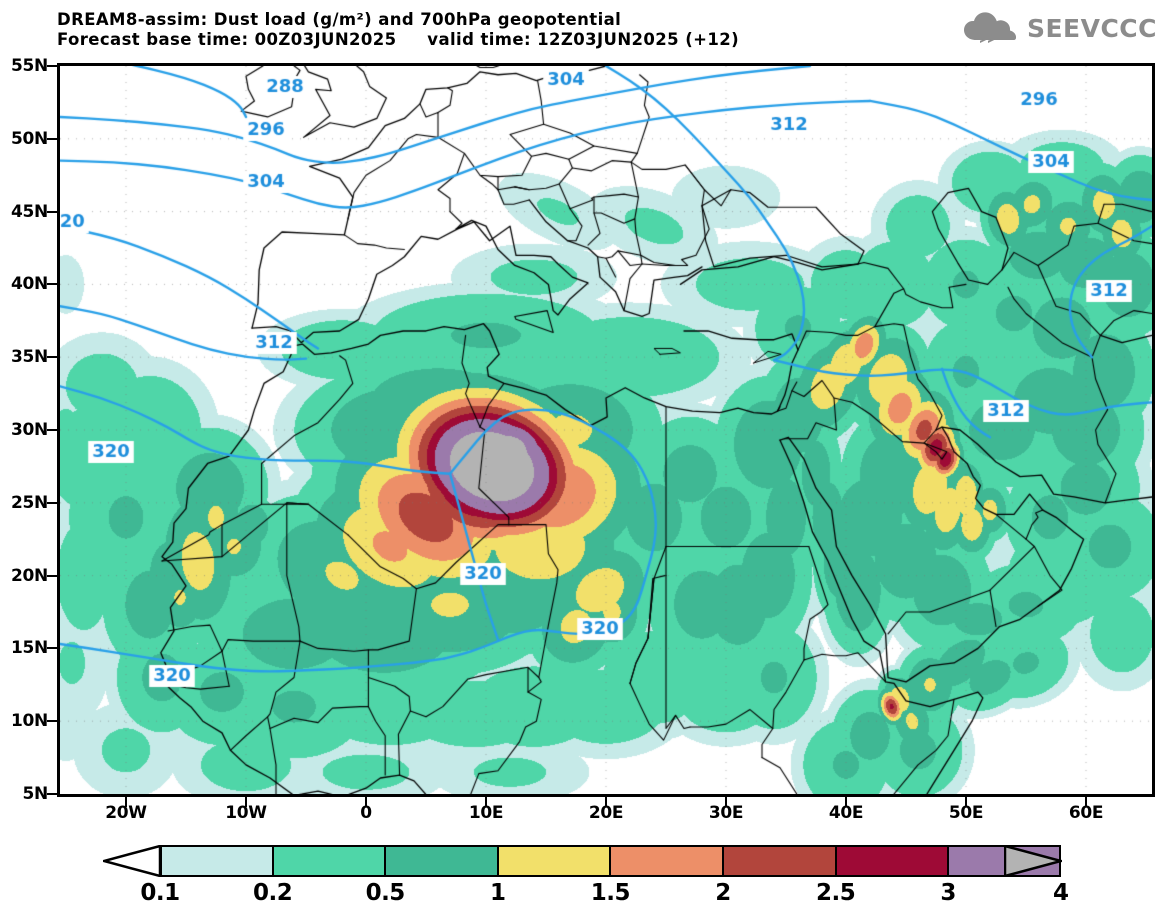 This screenshot has width=1165, height=907. I want to click on y-axis-tick-label: 40N, so click(29, 284).